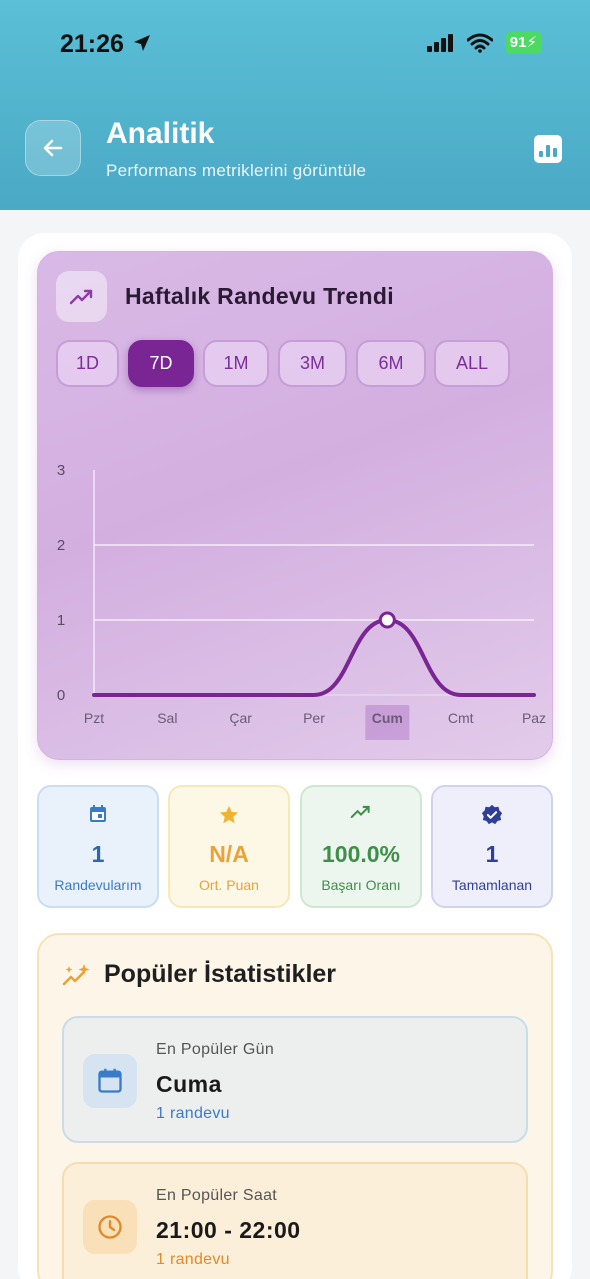 This screenshot has width=590, height=1279. I want to click on sparkle-trend-icon, so click(76, 975).